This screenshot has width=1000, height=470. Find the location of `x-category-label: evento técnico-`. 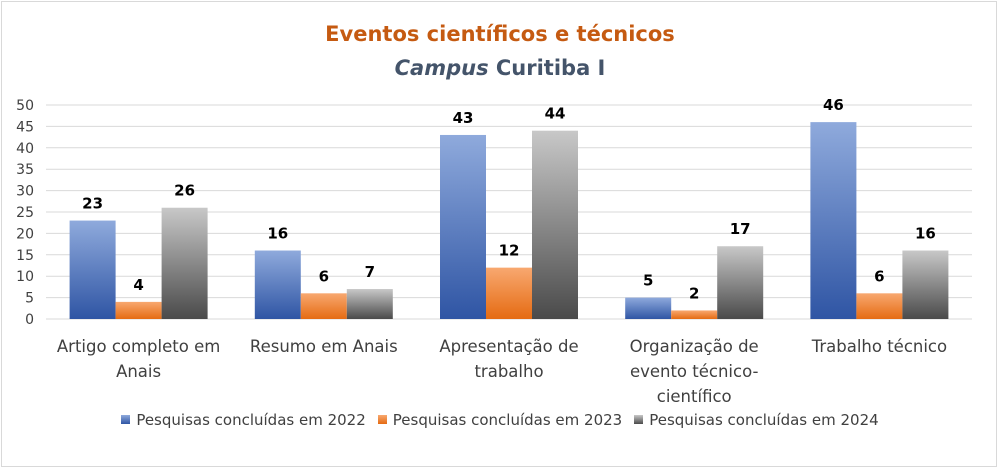

x-category-label: evento técnico- is located at coordinates (694, 371).